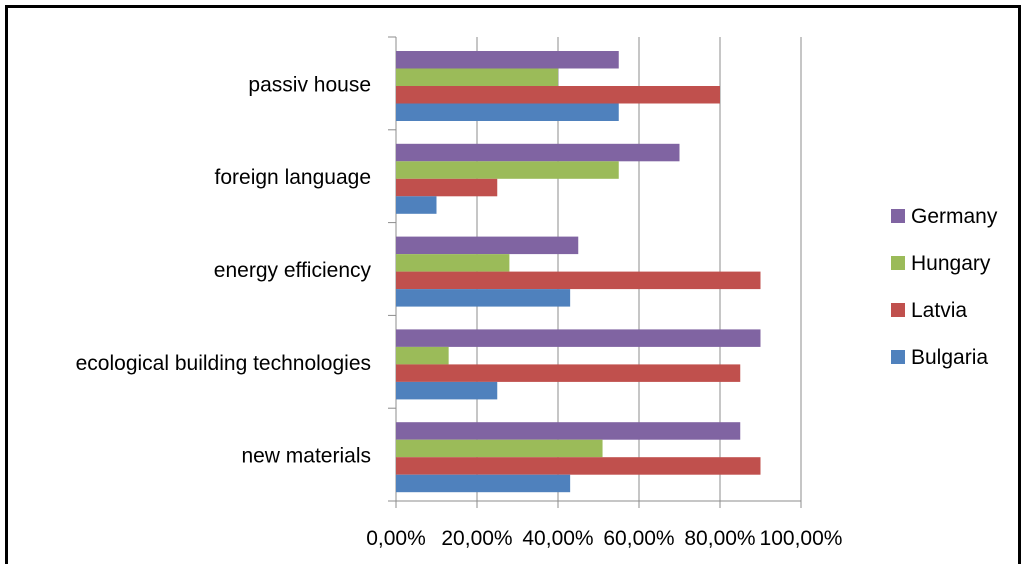 This screenshot has width=1029, height=564. I want to click on legend-label-latvia: Latvia, so click(939, 310).